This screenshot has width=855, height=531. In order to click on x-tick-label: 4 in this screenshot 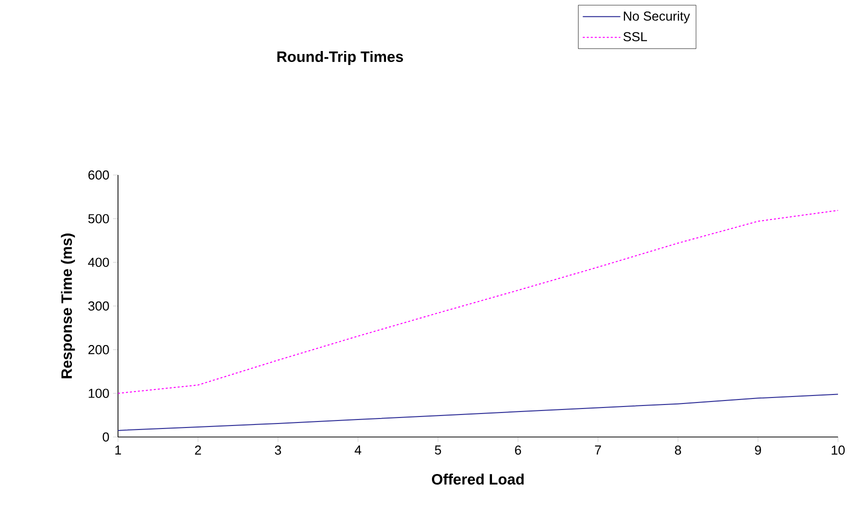, I will do `click(358, 450)`.